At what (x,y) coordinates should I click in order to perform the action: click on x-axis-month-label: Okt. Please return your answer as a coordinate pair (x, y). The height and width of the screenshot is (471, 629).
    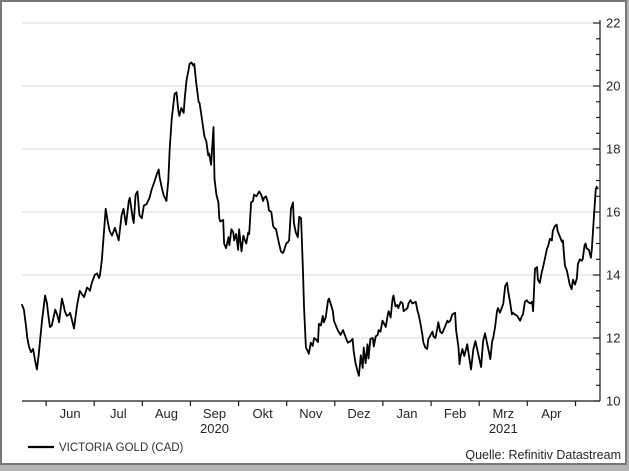
    Looking at the image, I should click on (262, 413).